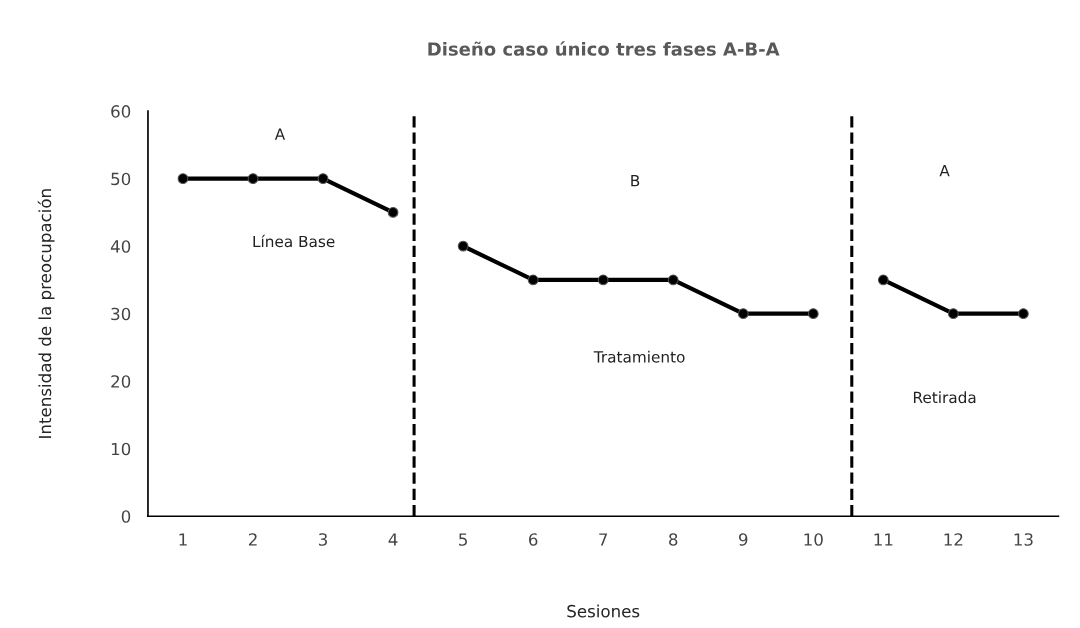 Image resolution: width=1080 pixels, height=628 pixels. What do you see at coordinates (604, 48) in the screenshot?
I see `chart-title: Diseño caso único tres fases A-B-A` at bounding box center [604, 48].